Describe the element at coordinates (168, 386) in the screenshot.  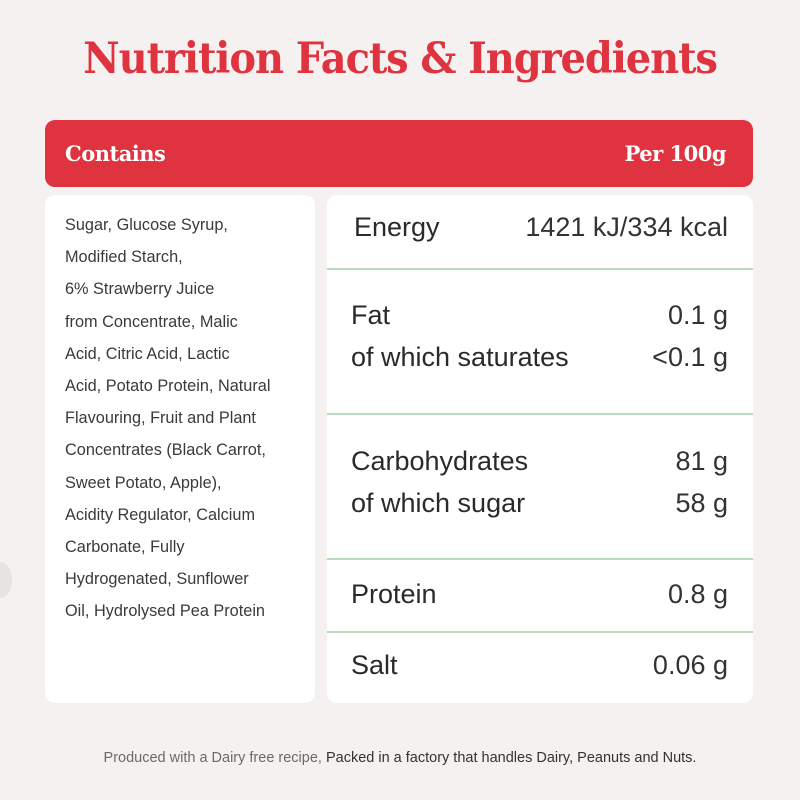
I see `ingredient-line: Acid, Potato Protein, Natural` at that location.